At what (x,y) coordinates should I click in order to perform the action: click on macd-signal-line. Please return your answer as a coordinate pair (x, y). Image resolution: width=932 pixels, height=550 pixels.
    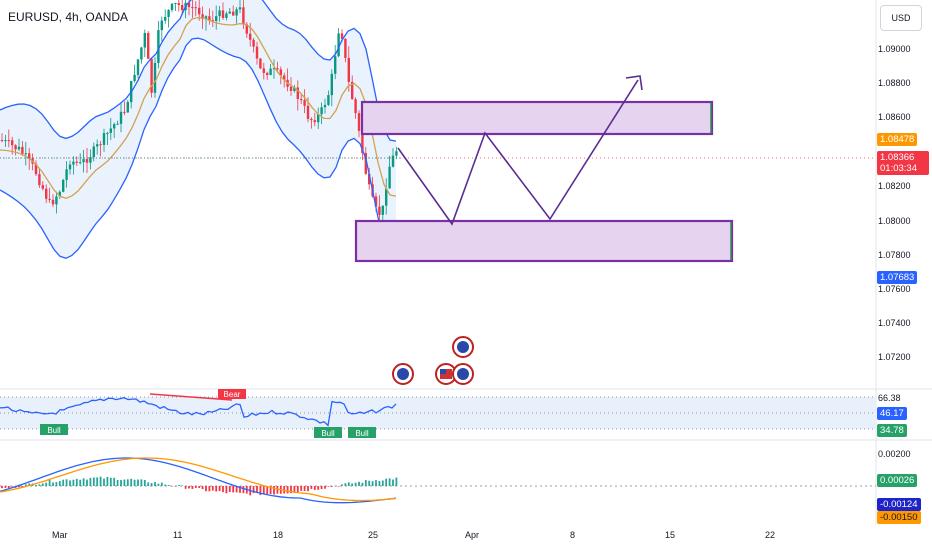
    Looking at the image, I should click on (198, 479).